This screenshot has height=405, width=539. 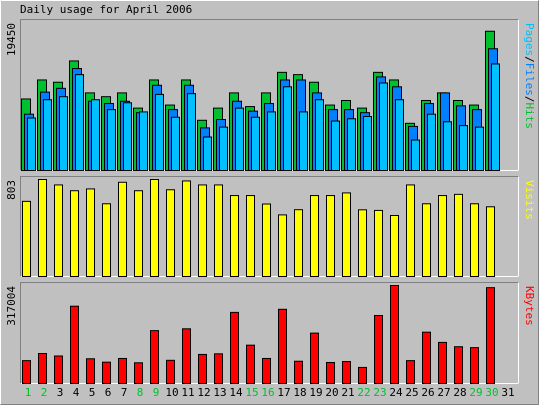 What do you see at coordinates (171, 392) in the screenshot?
I see `x-label-day-10: 10` at bounding box center [171, 392].